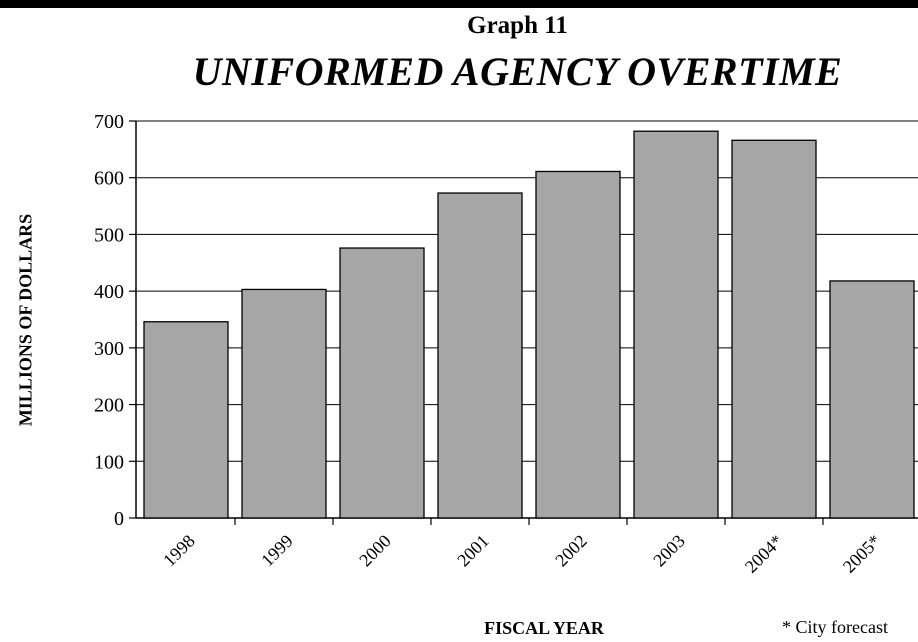 The width and height of the screenshot is (918, 642). I want to click on x-tick-label: 2003, so click(669, 551).